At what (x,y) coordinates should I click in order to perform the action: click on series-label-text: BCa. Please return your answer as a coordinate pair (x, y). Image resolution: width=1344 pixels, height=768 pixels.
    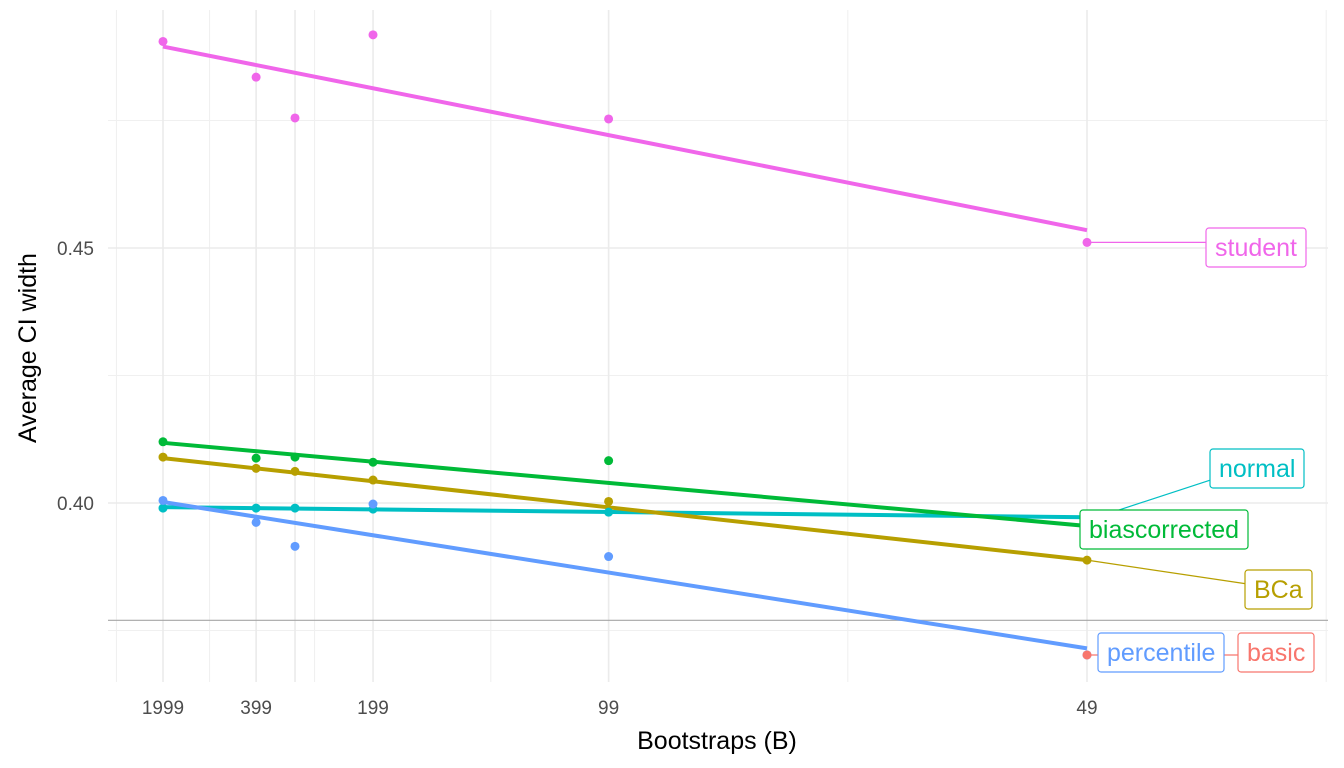
    Looking at the image, I should click on (1278, 590).